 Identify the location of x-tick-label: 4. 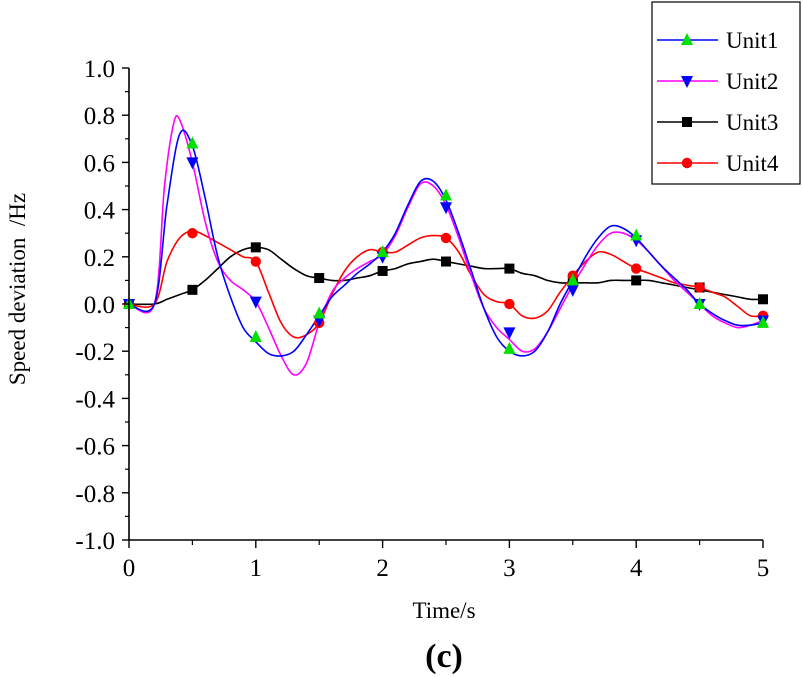
(636, 568).